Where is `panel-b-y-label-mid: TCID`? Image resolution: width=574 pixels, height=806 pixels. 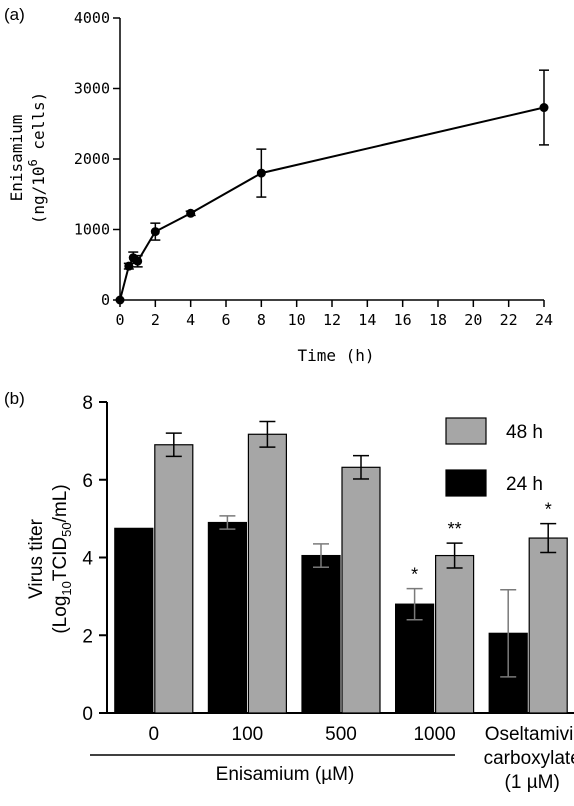 panel-b-y-label-mid: TCID is located at coordinates (60, 559).